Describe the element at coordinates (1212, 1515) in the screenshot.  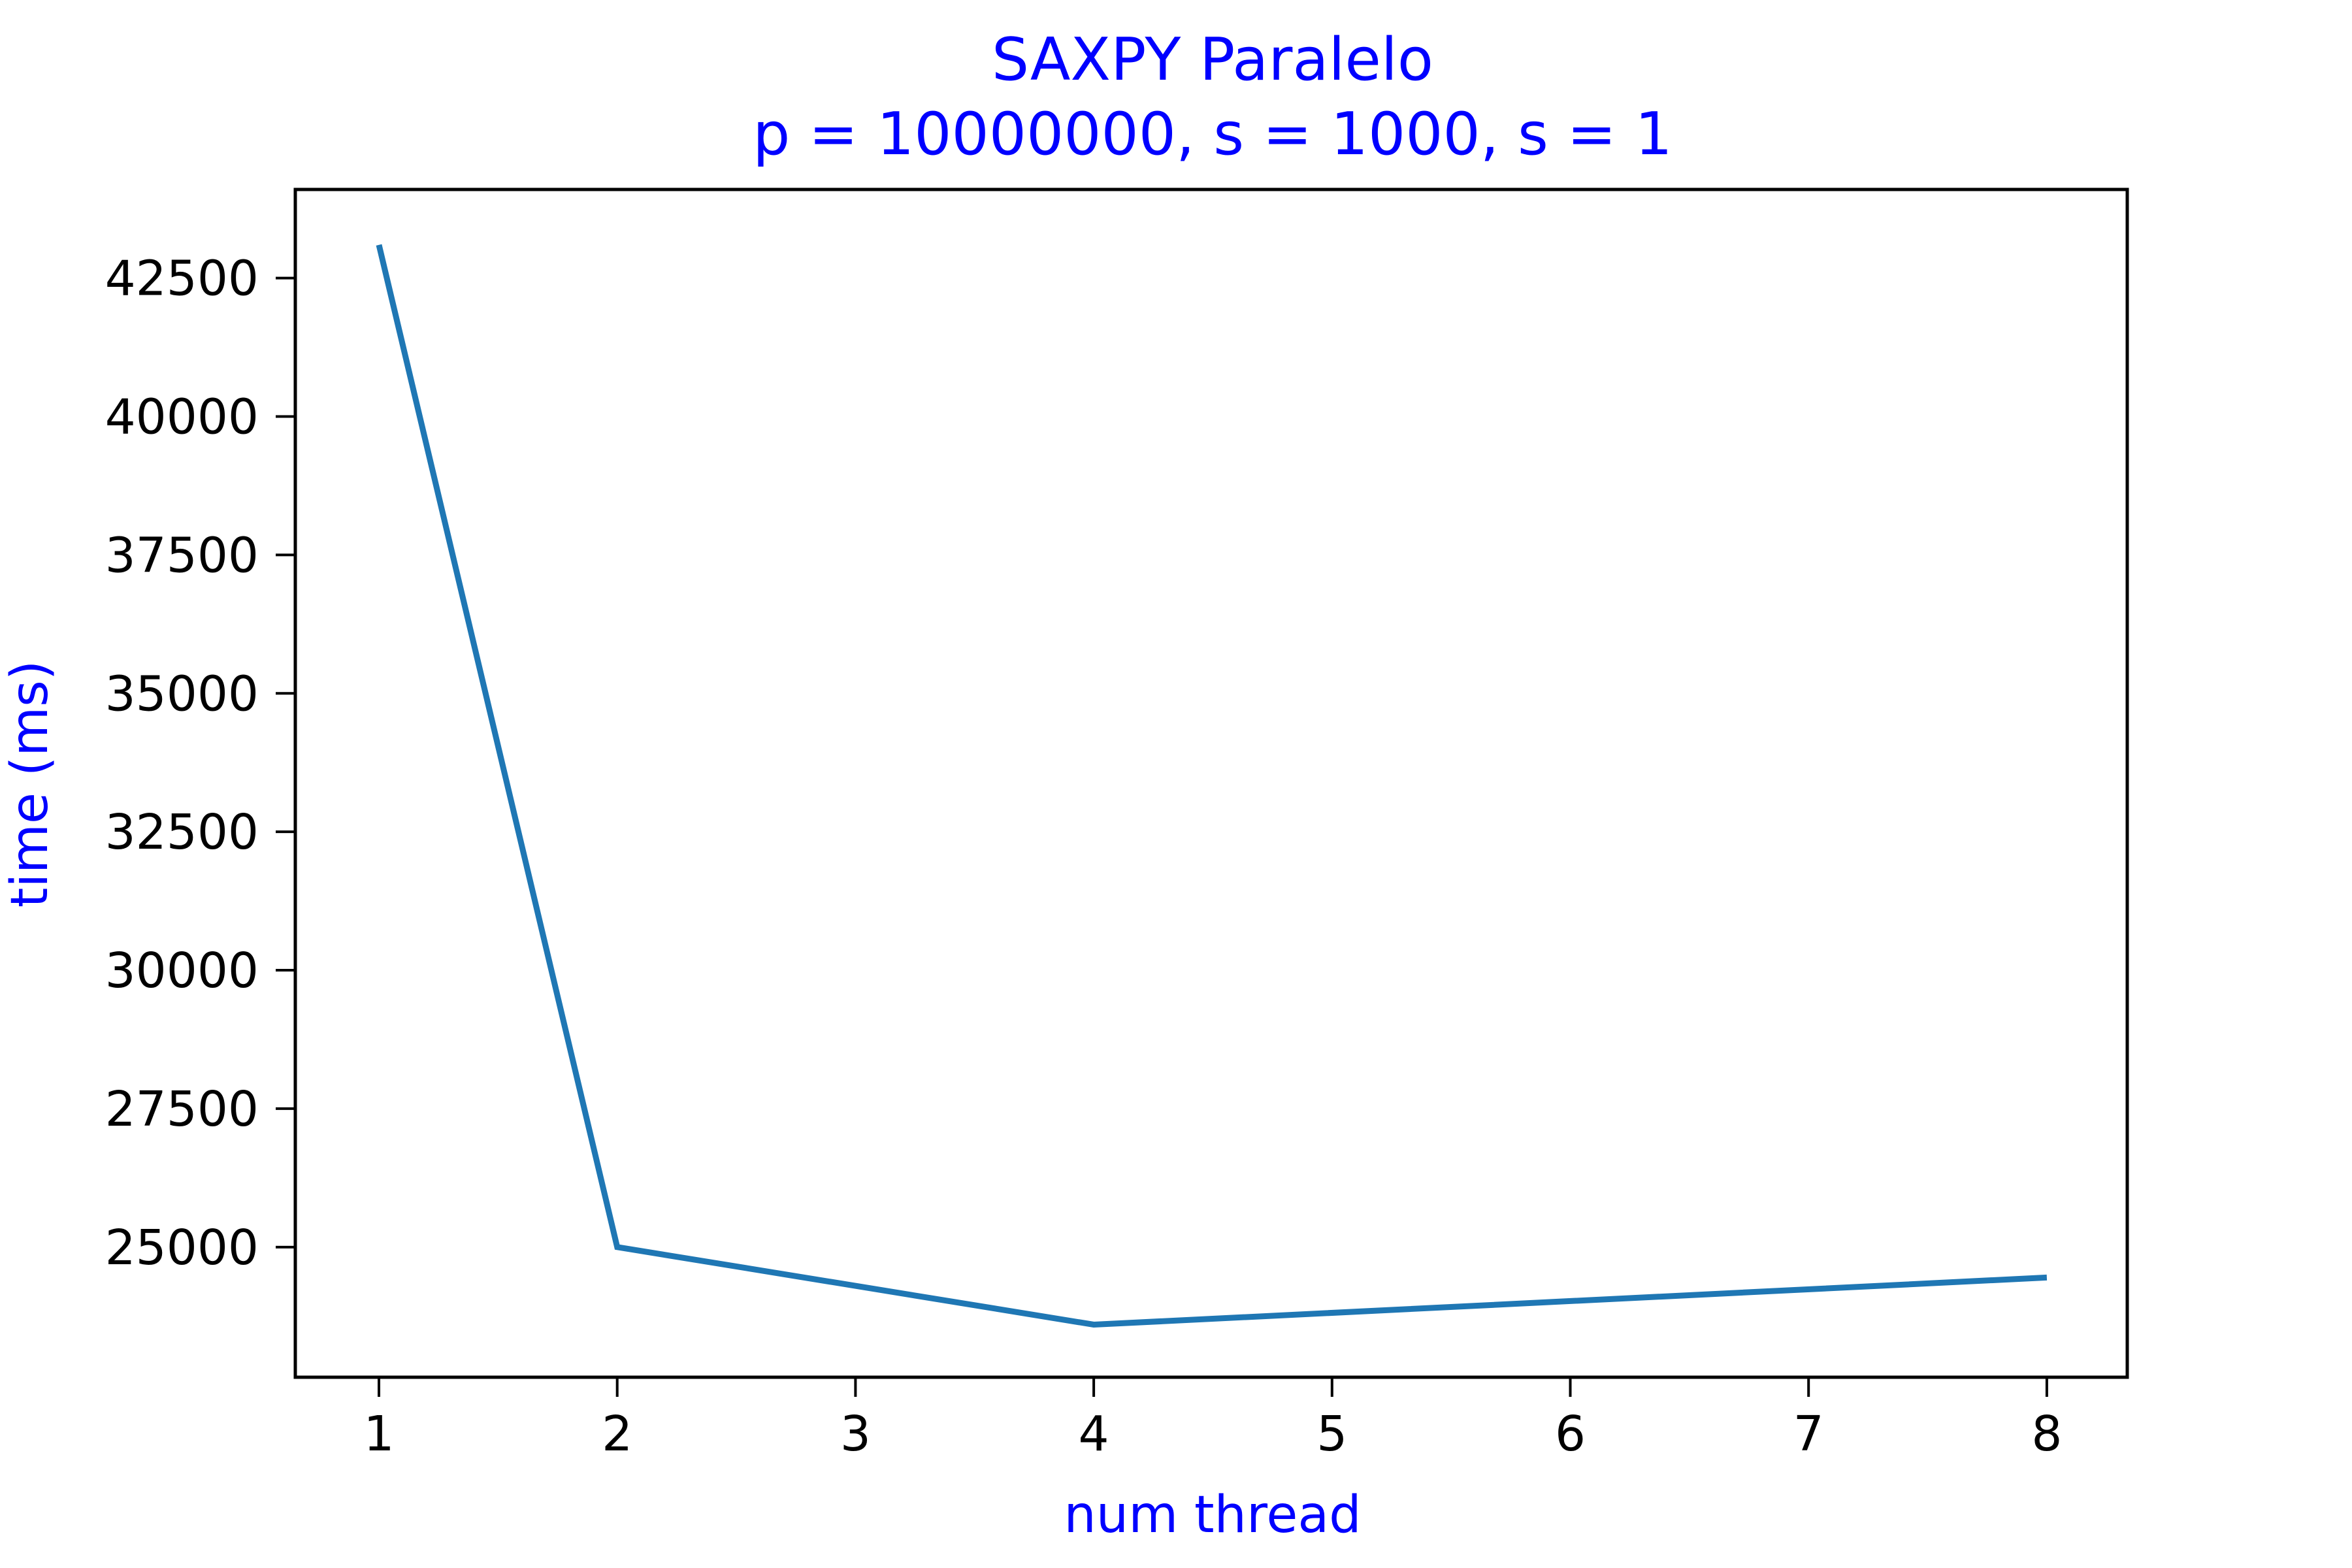
I see `x-axis-label: num thread` at that location.